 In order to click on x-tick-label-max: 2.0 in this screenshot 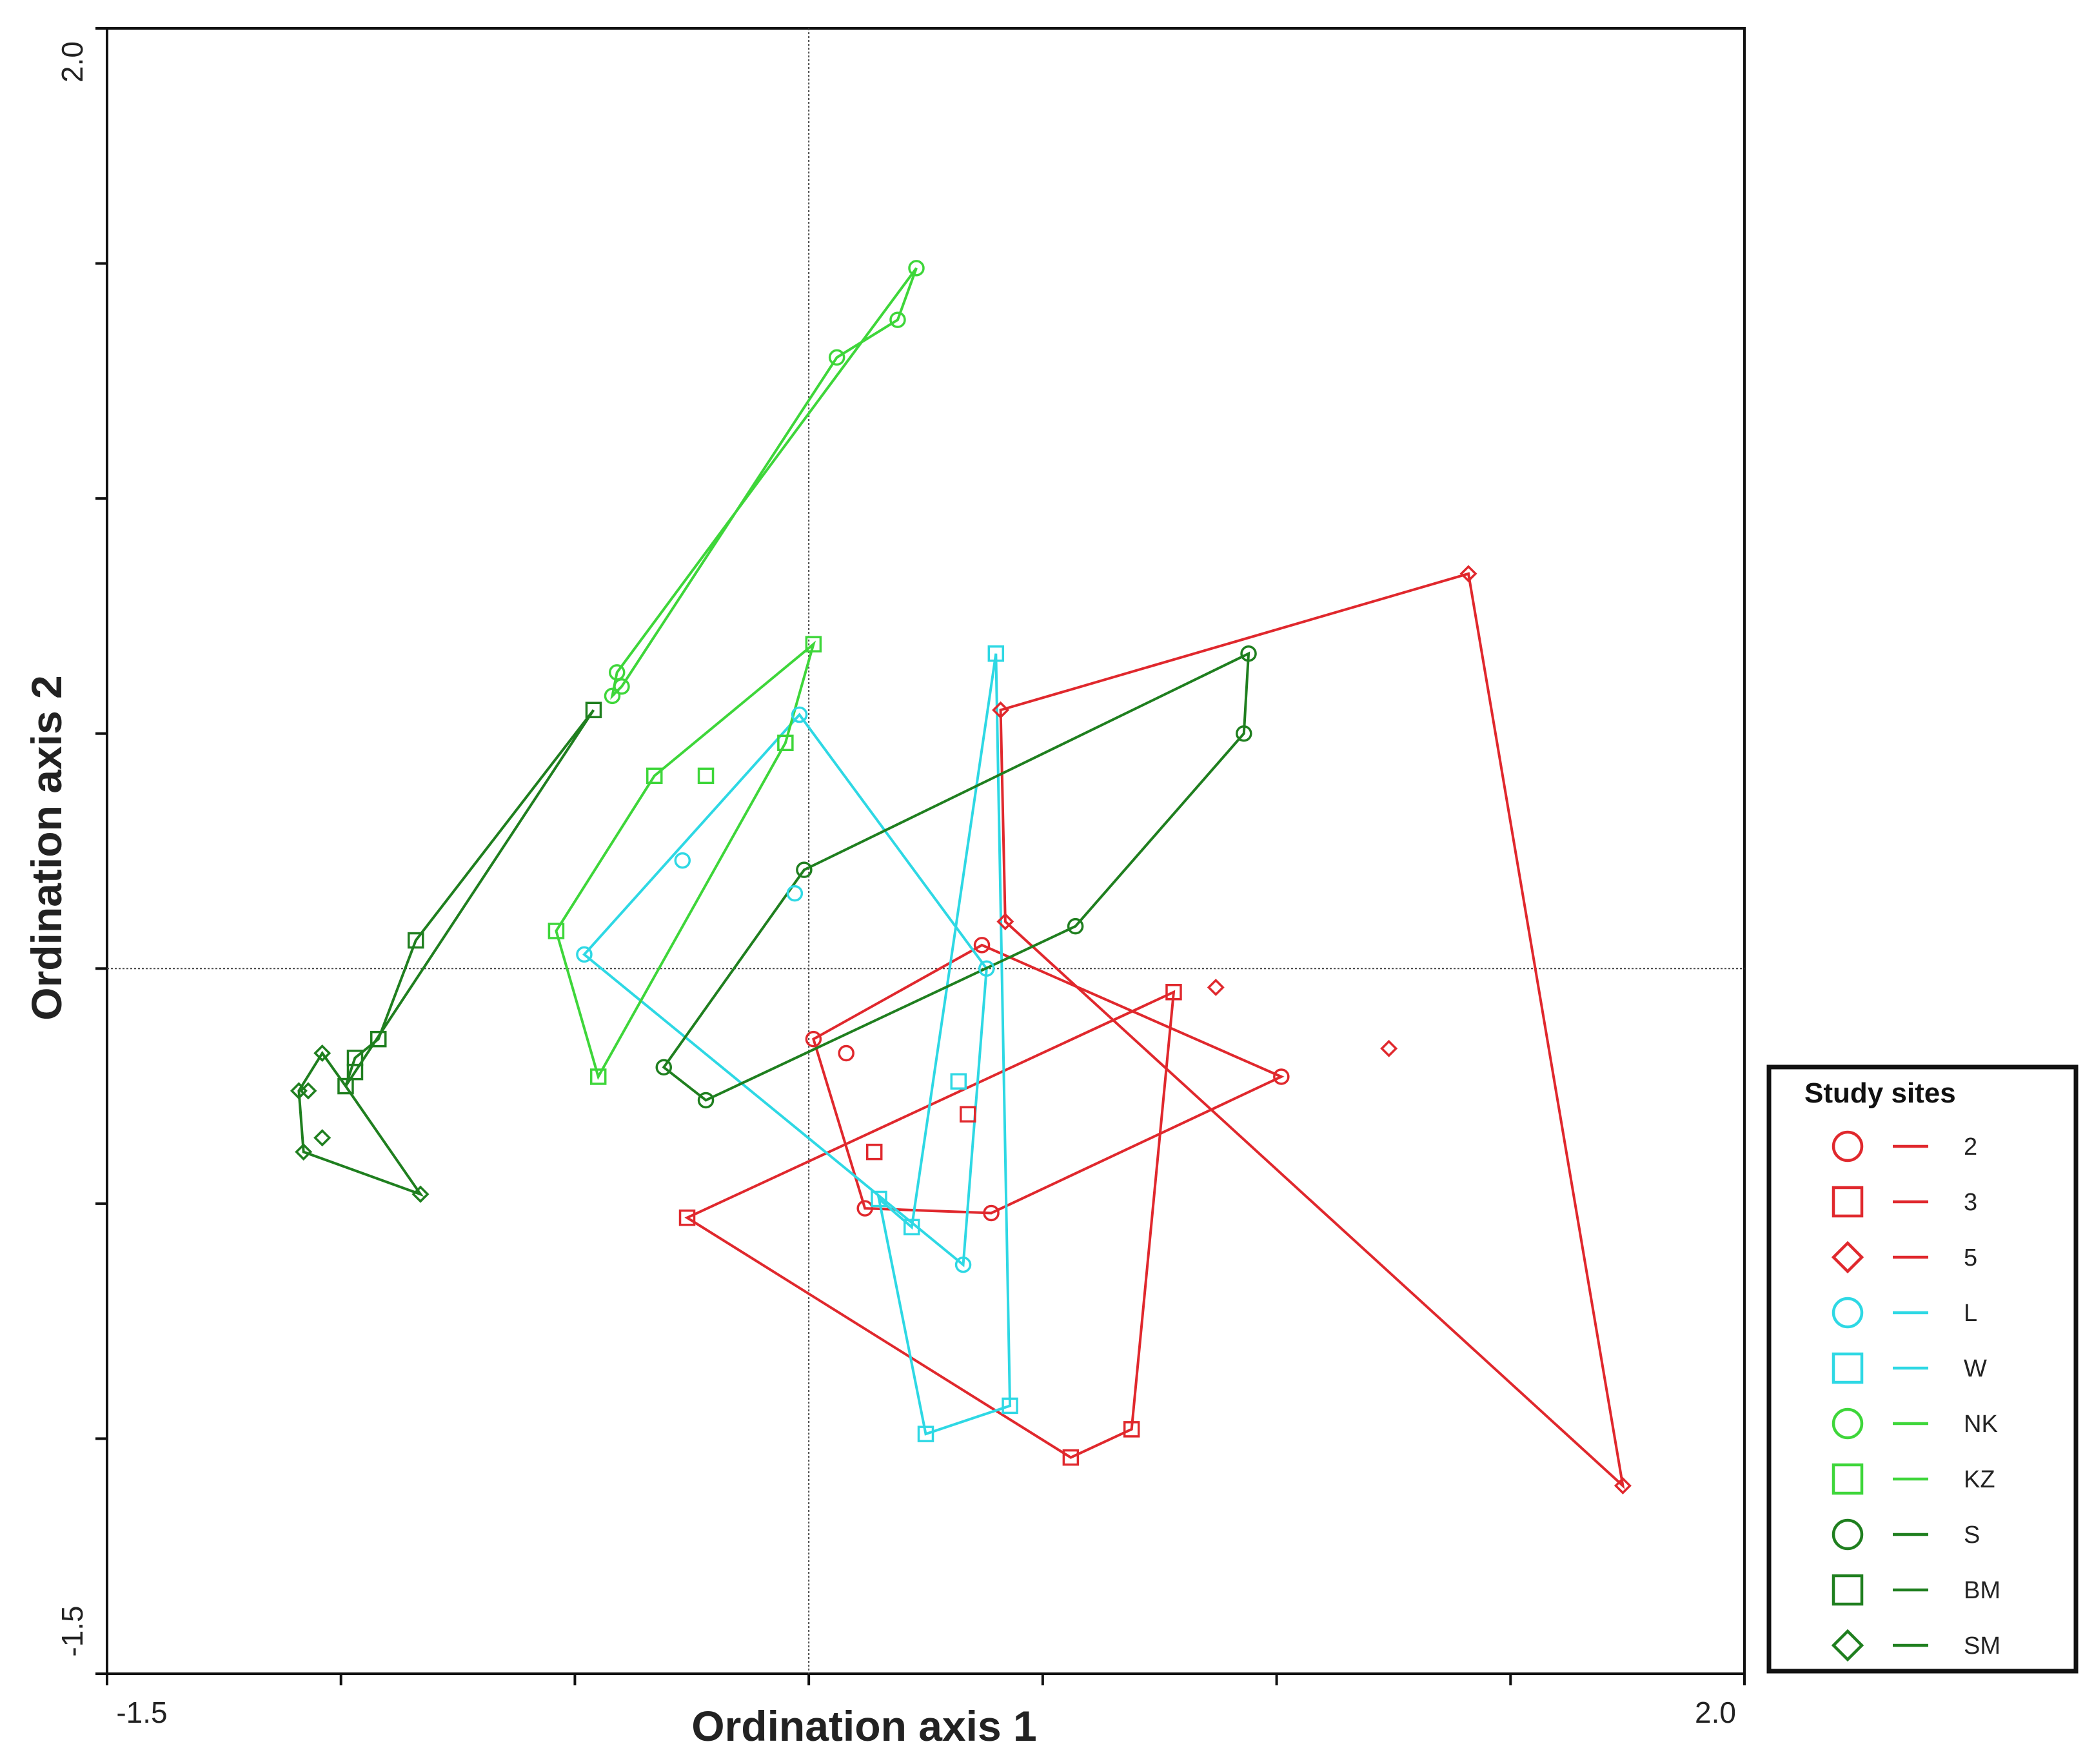, I will do `click(1715, 1712)`.